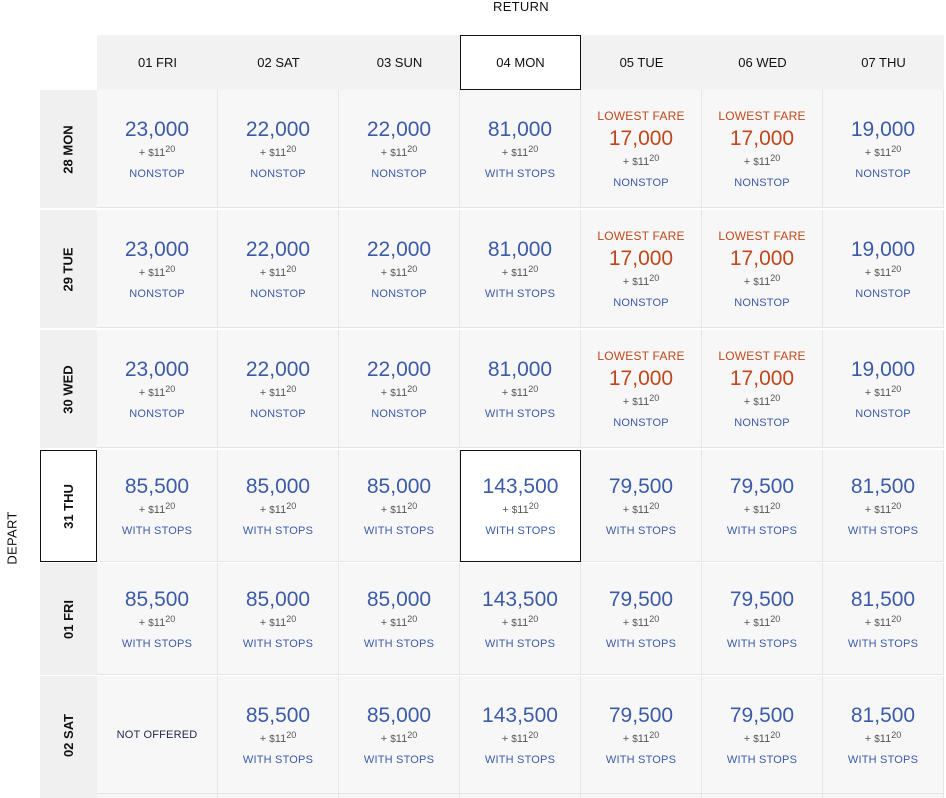  I want to click on lowest-fare-badge: LOWEST FARE, so click(762, 355).